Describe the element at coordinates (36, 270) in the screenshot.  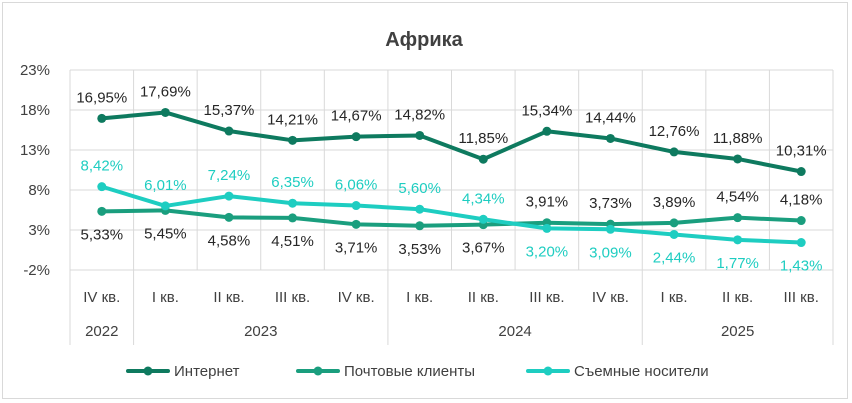
I see `y-tick-label: -2%` at that location.